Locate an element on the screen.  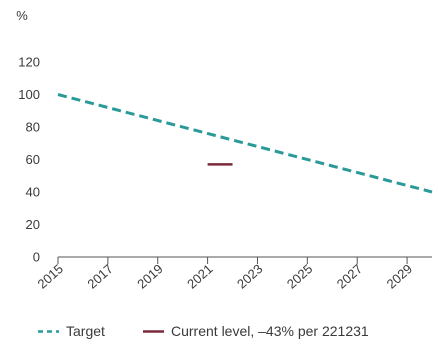
y-tick-label: 0 is located at coordinates (36, 257).